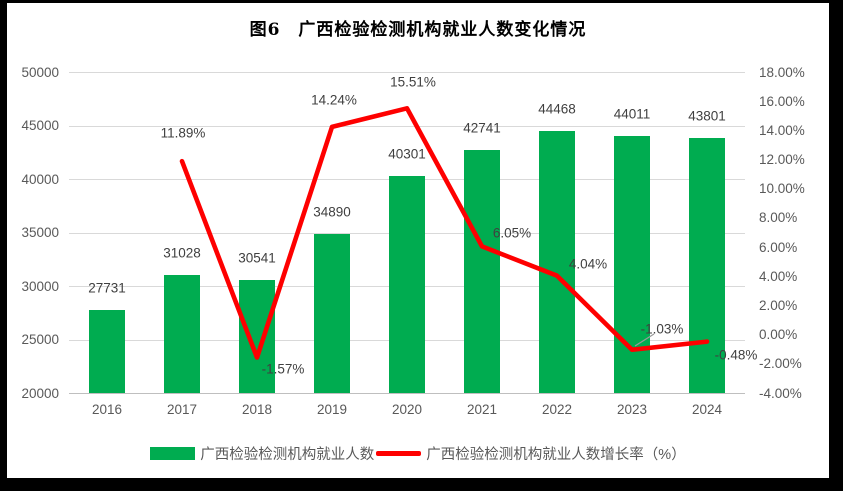 The height and width of the screenshot is (491, 843). I want to click on line-value-label: 4.04%, so click(588, 264).